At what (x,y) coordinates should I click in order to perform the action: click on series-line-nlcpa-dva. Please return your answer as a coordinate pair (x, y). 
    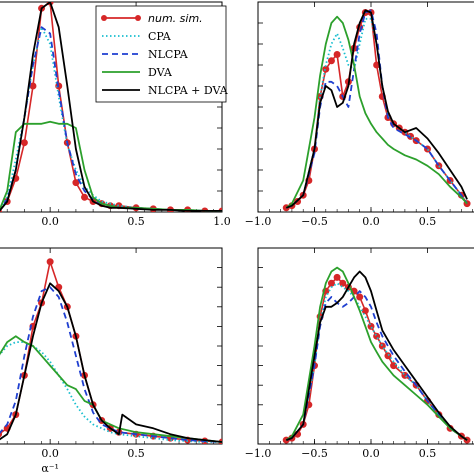
    Looking at the image, I should click on (376, 355).